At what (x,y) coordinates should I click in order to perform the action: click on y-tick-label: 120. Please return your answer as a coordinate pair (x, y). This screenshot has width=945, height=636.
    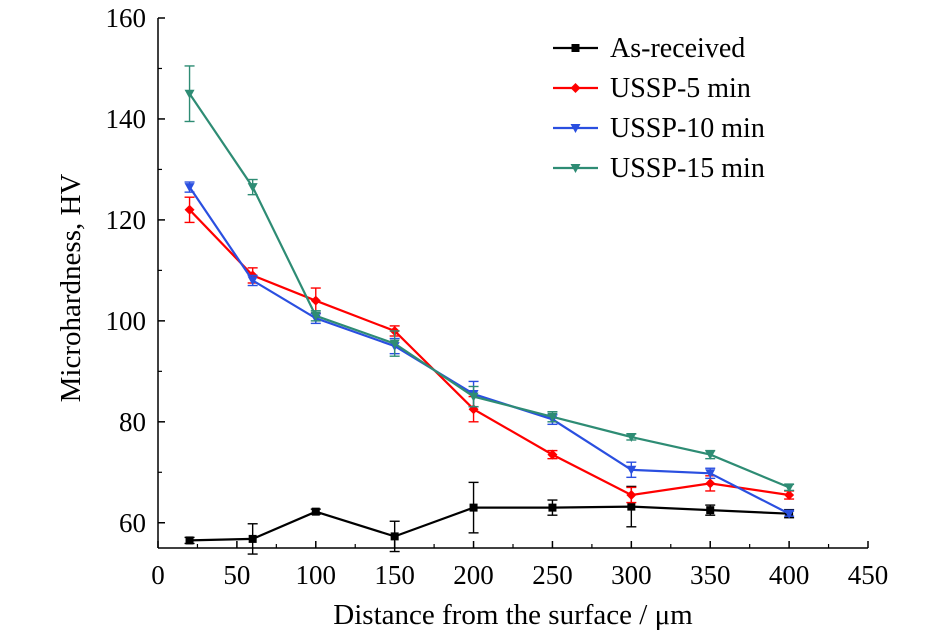
    Looking at the image, I should click on (126, 220).